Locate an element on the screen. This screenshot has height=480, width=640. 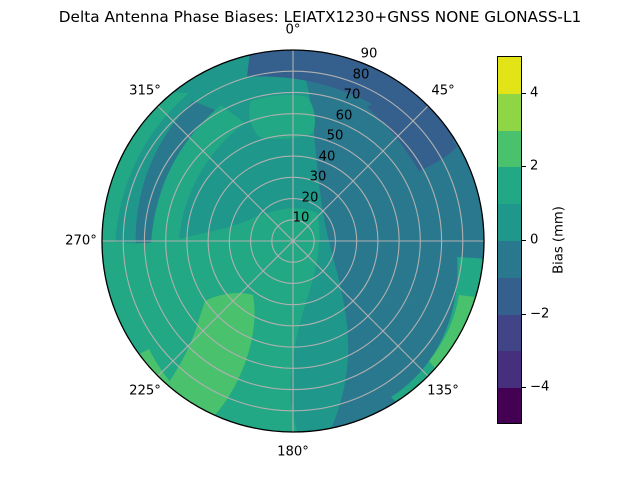
colorbar-ticklabel-1: 2 is located at coordinates (534, 166).